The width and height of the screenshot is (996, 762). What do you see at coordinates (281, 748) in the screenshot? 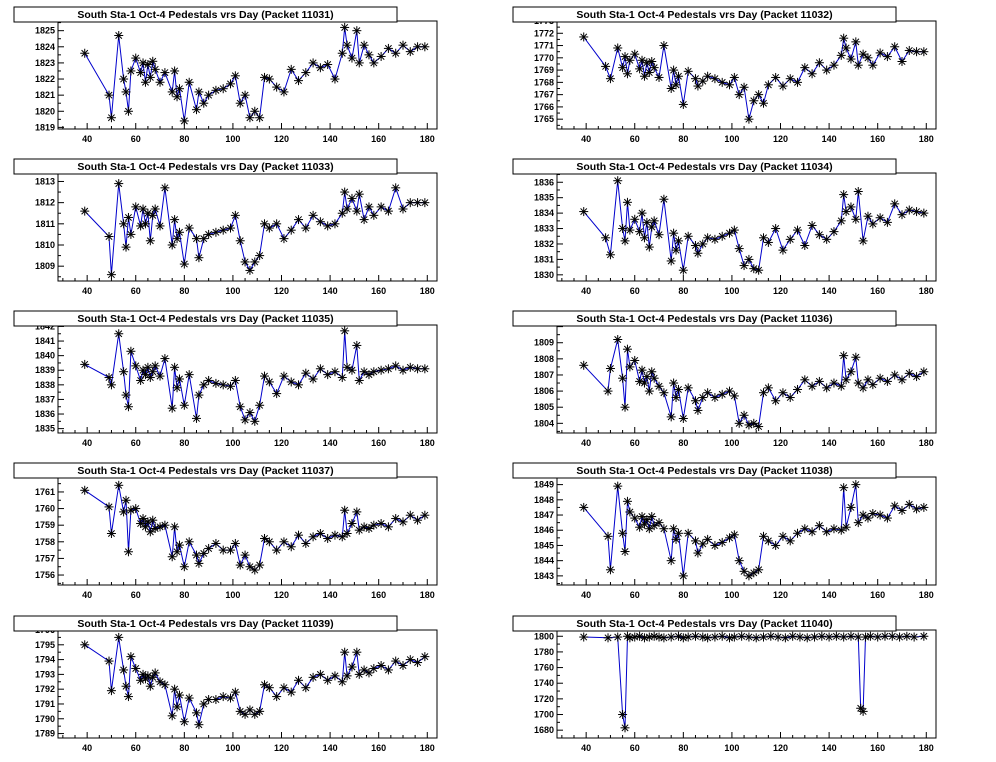
I see `x-tick-label: 120` at bounding box center [281, 748].